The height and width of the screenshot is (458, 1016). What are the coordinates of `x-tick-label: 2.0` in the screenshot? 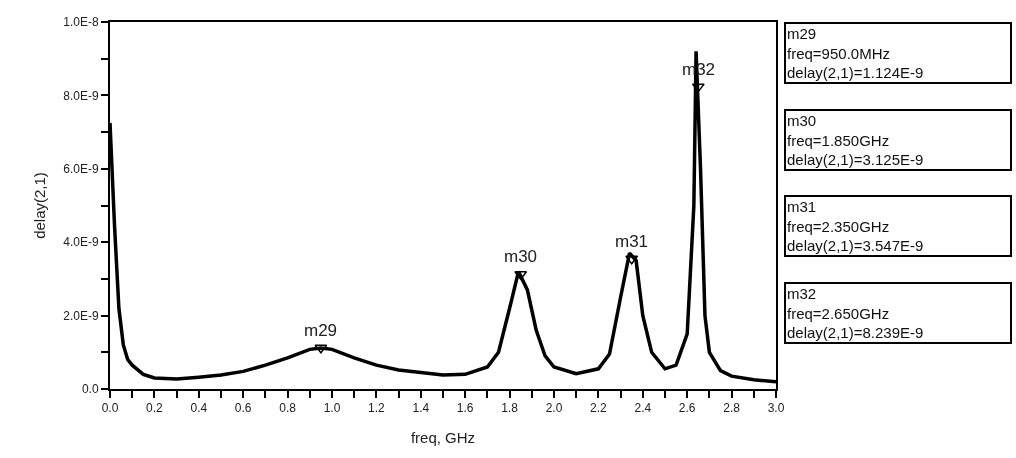 It's located at (554, 408).